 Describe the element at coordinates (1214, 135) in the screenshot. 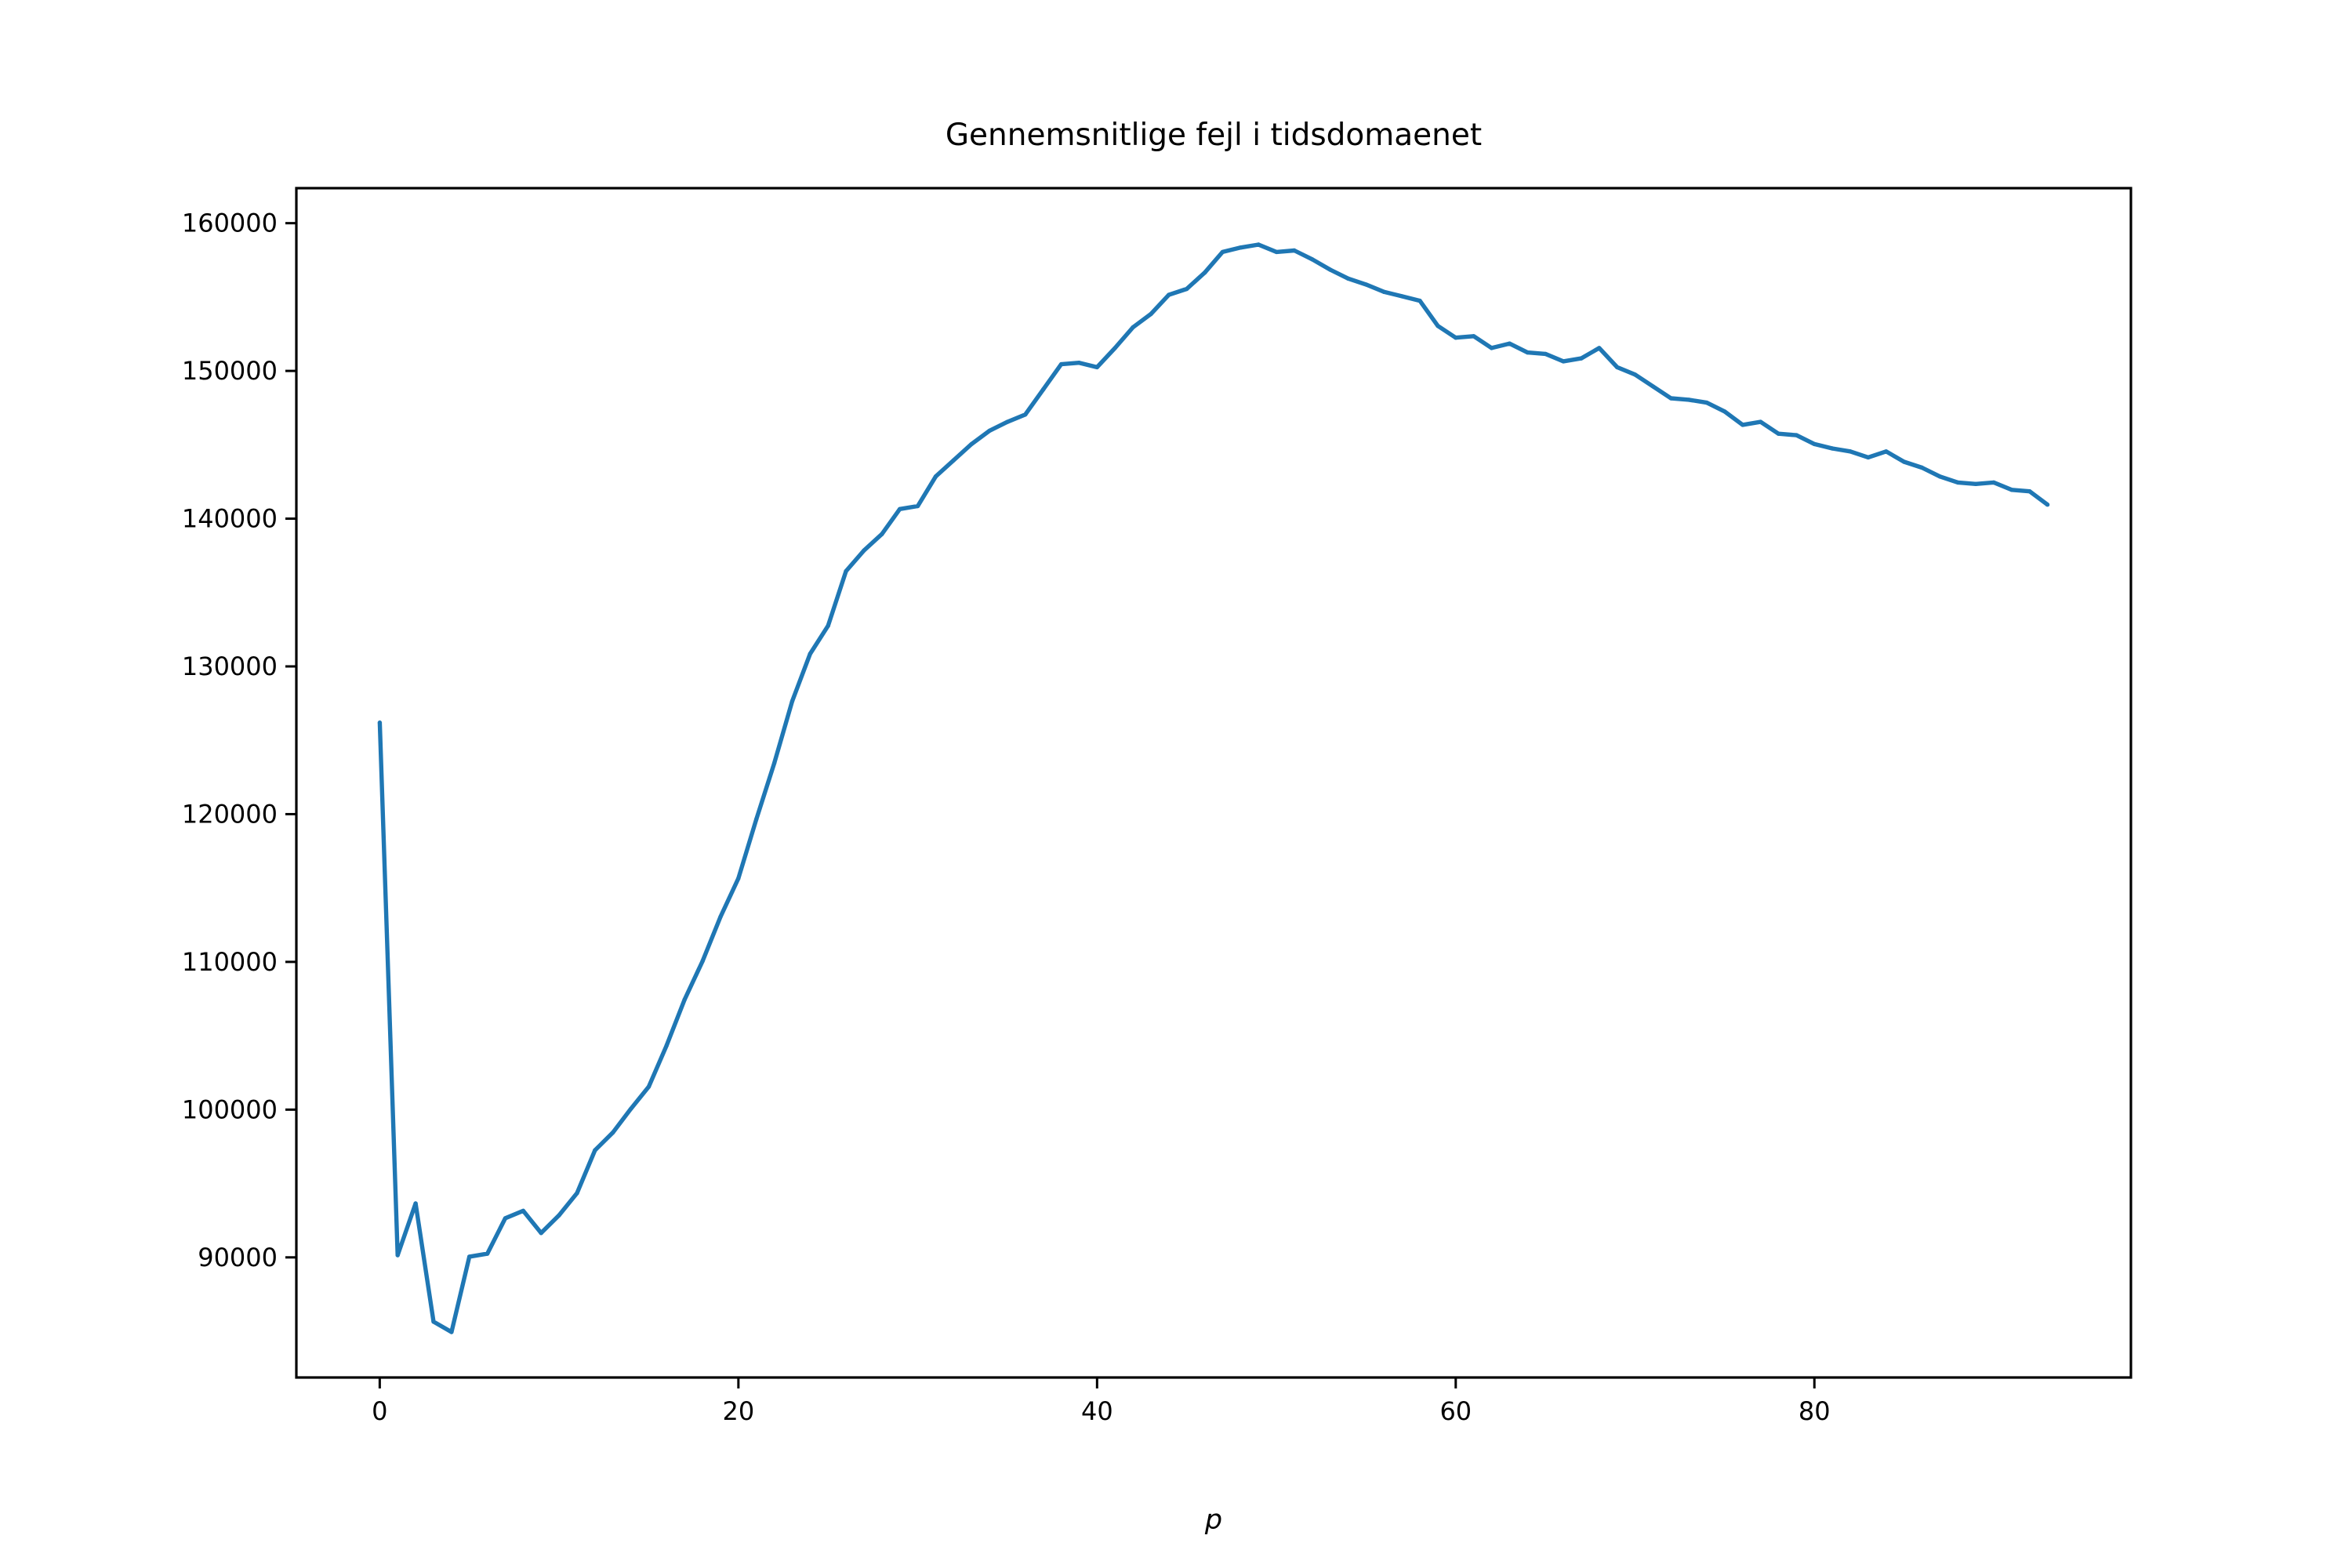

I see `chart-title: Gennemsnitlige fejl i tidsdomaenet` at that location.